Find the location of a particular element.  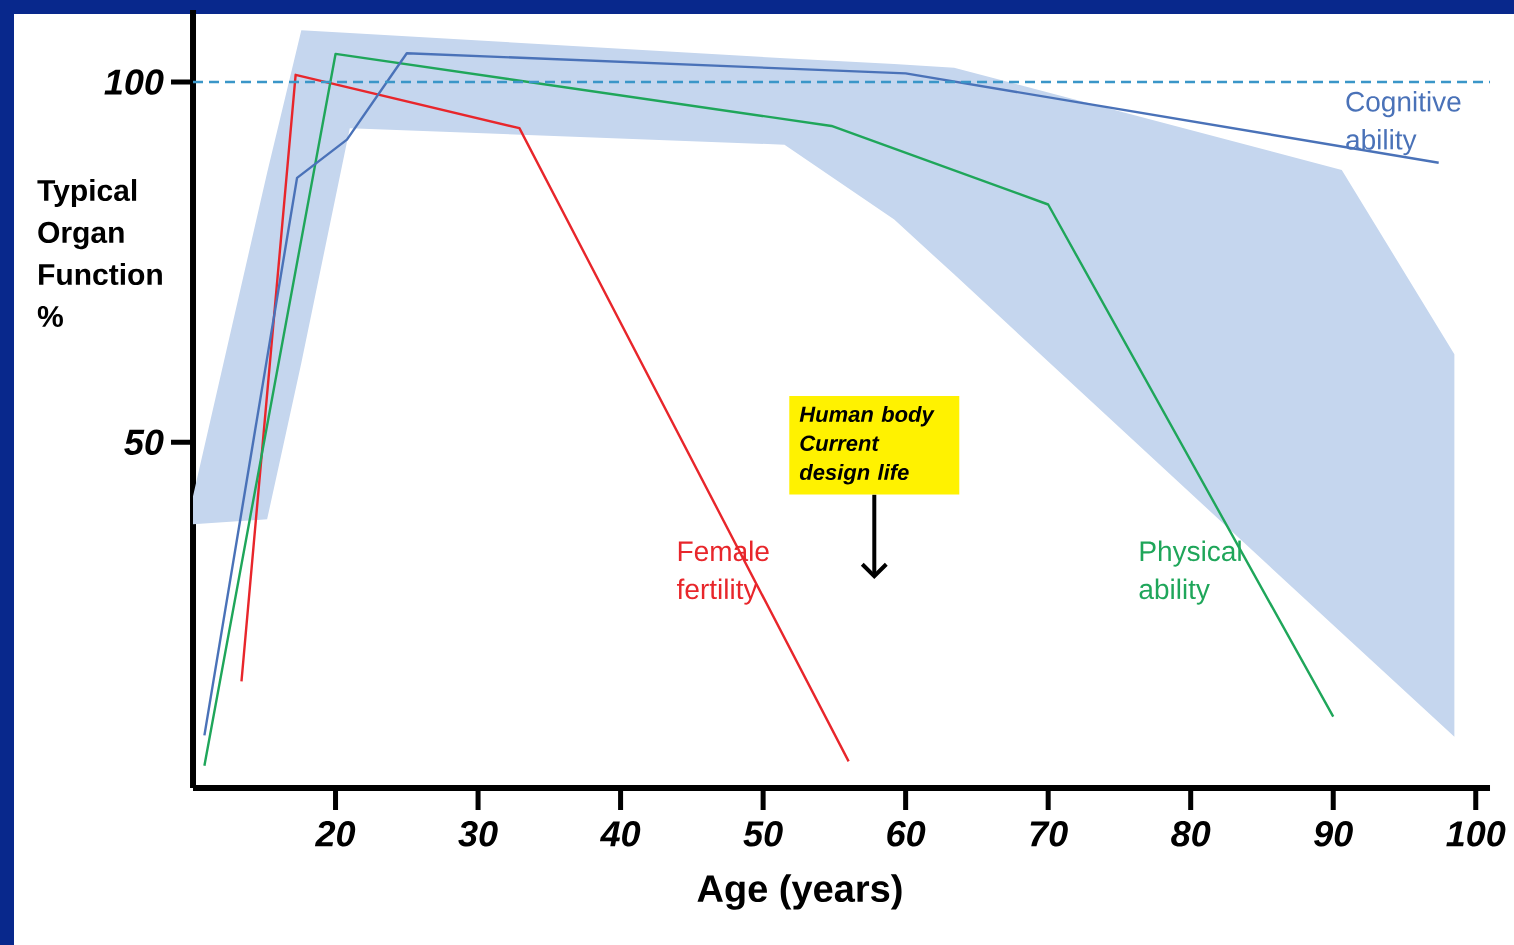

series-label: Physical ability is located at coordinates (1190, 572).